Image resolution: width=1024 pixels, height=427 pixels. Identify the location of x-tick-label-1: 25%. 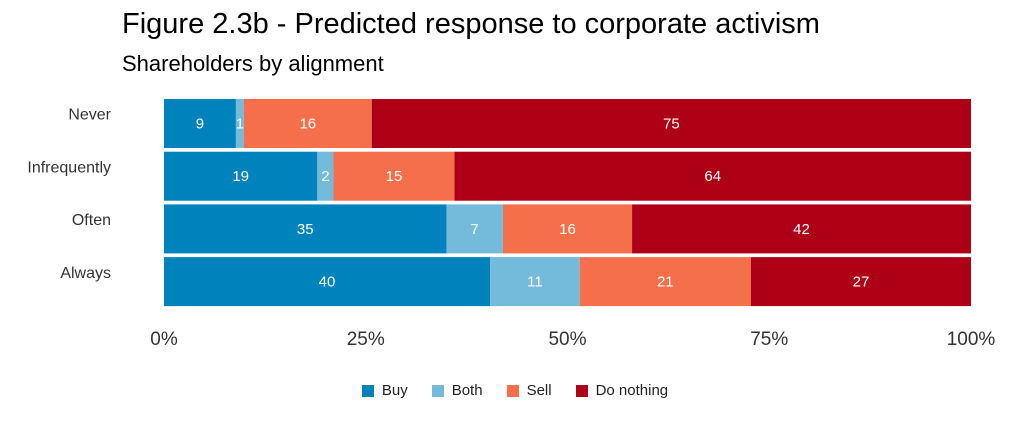
(366, 339).